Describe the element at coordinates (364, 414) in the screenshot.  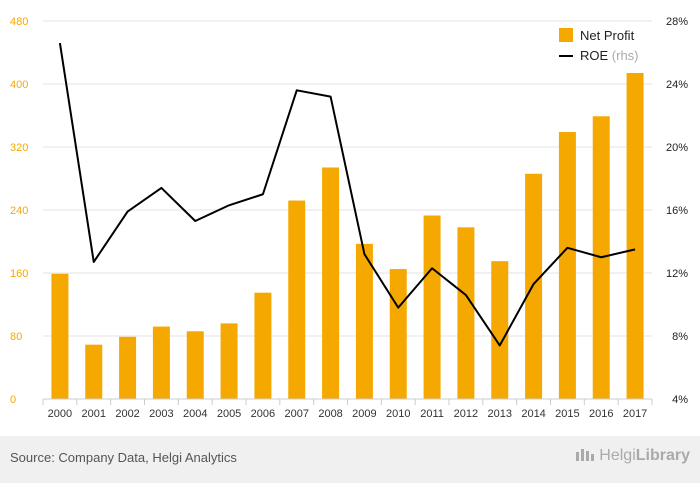
I see `x-tick-label: 2009` at that location.